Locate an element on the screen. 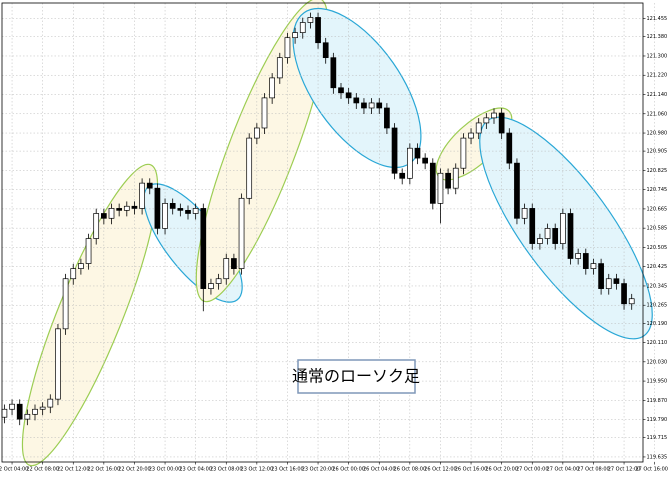 The image size is (669, 491). annotation-frame is located at coordinates (356, 376).